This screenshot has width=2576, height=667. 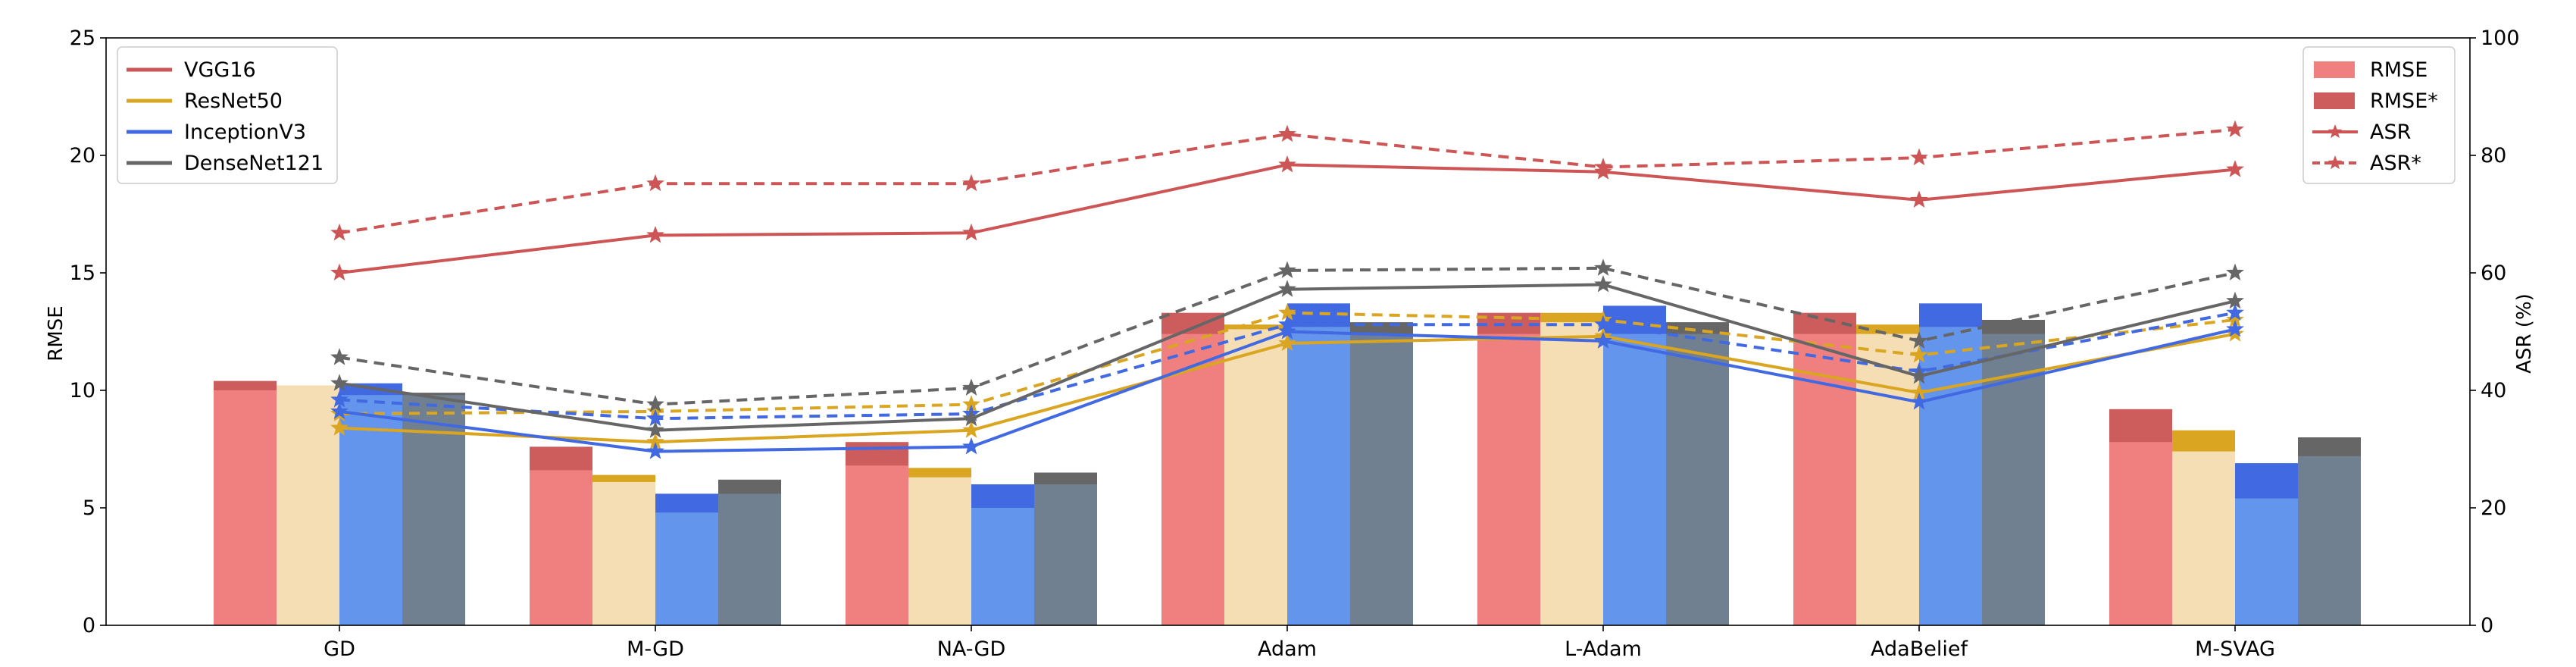 I want to click on right-tick-label-100: 100, so click(x=2500, y=38).